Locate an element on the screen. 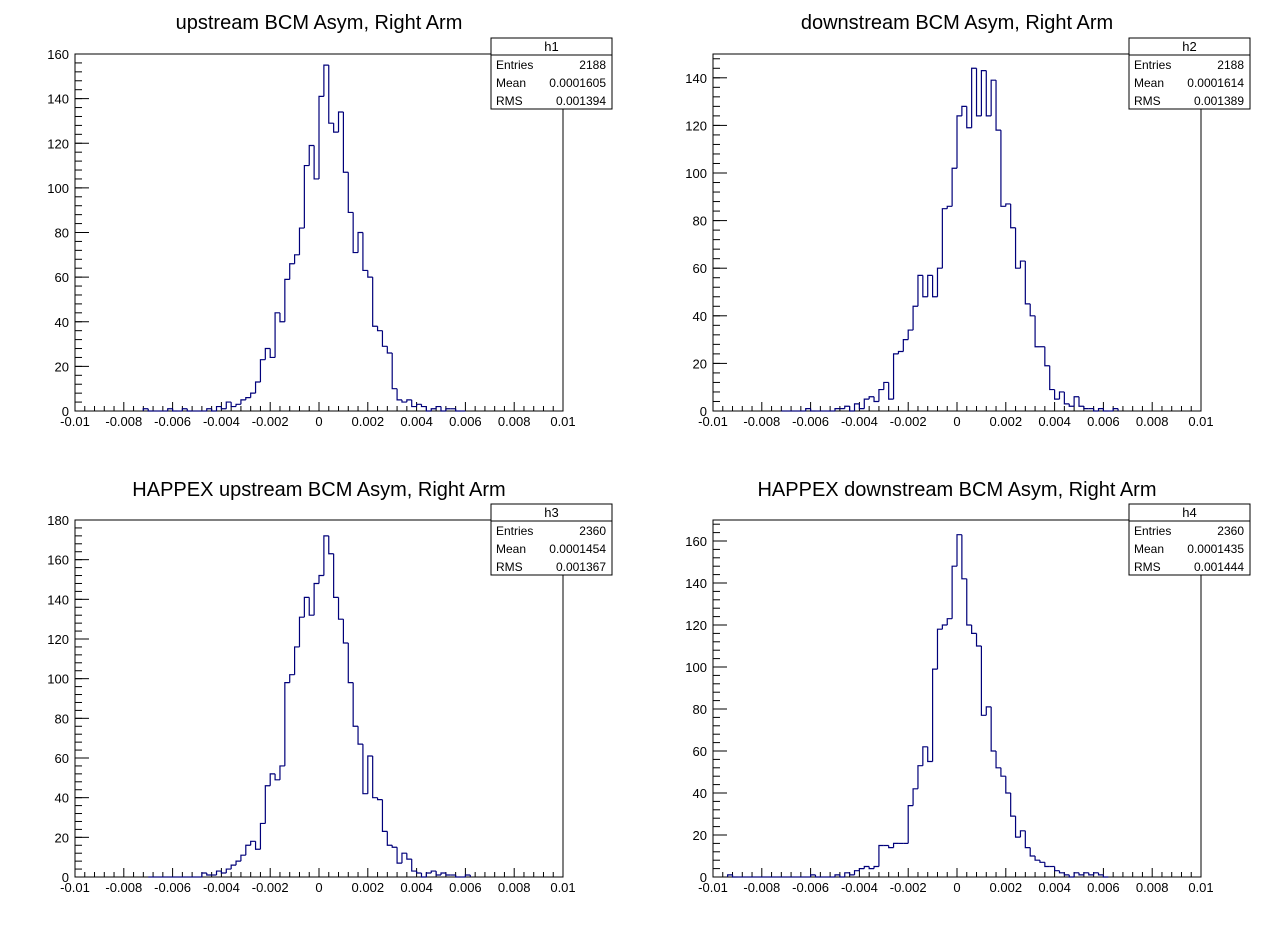 This screenshot has width=1276, height=932. stats-box: h1 Entries 2188 Mean 0.0001605 RMS 0.001394 is located at coordinates (551, 73).